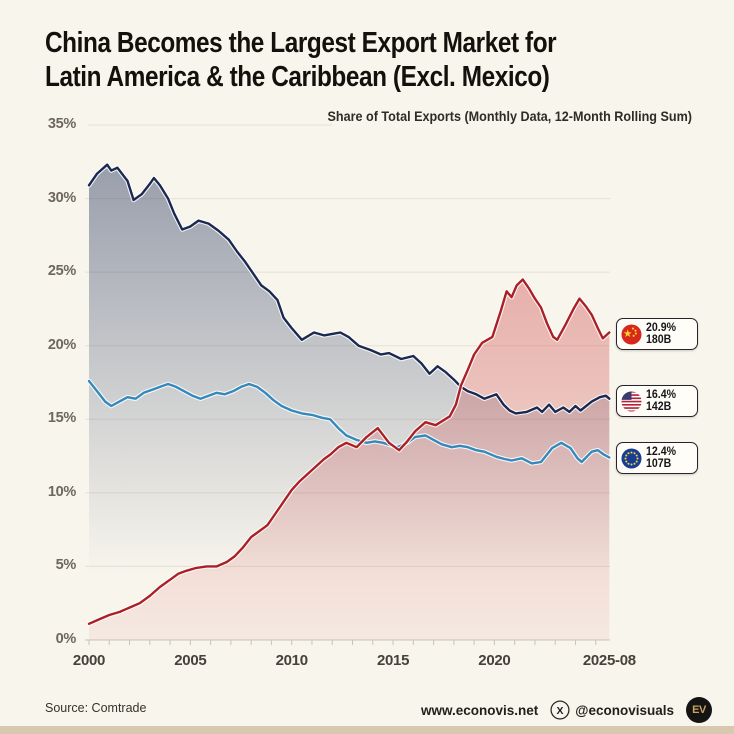 The height and width of the screenshot is (734, 734). Describe the element at coordinates (659, 340) in the screenshot. I see `china-amount: 180B` at that location.